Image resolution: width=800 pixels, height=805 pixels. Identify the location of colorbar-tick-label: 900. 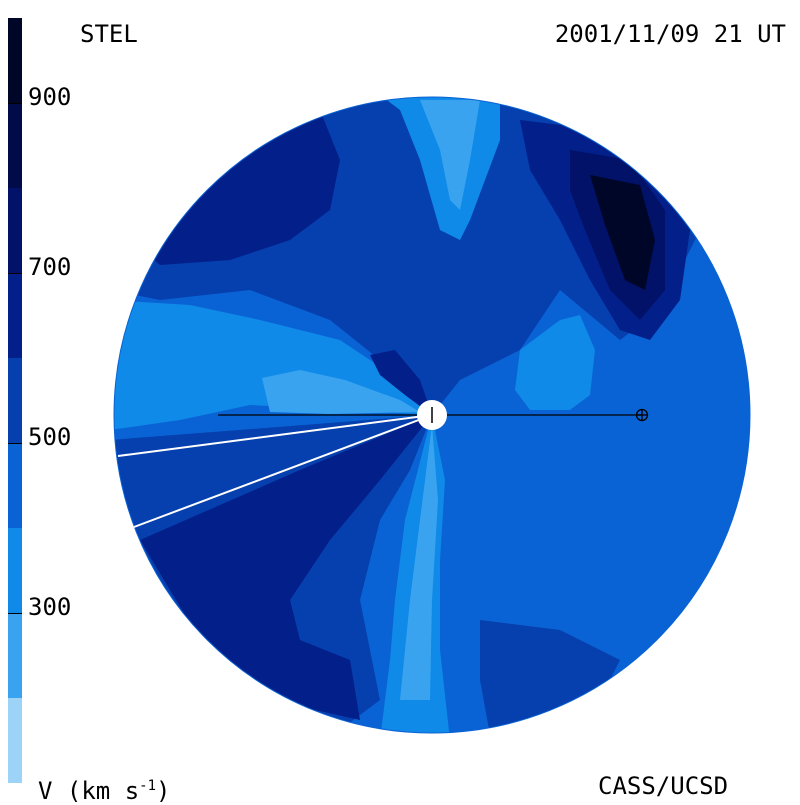
(50, 97).